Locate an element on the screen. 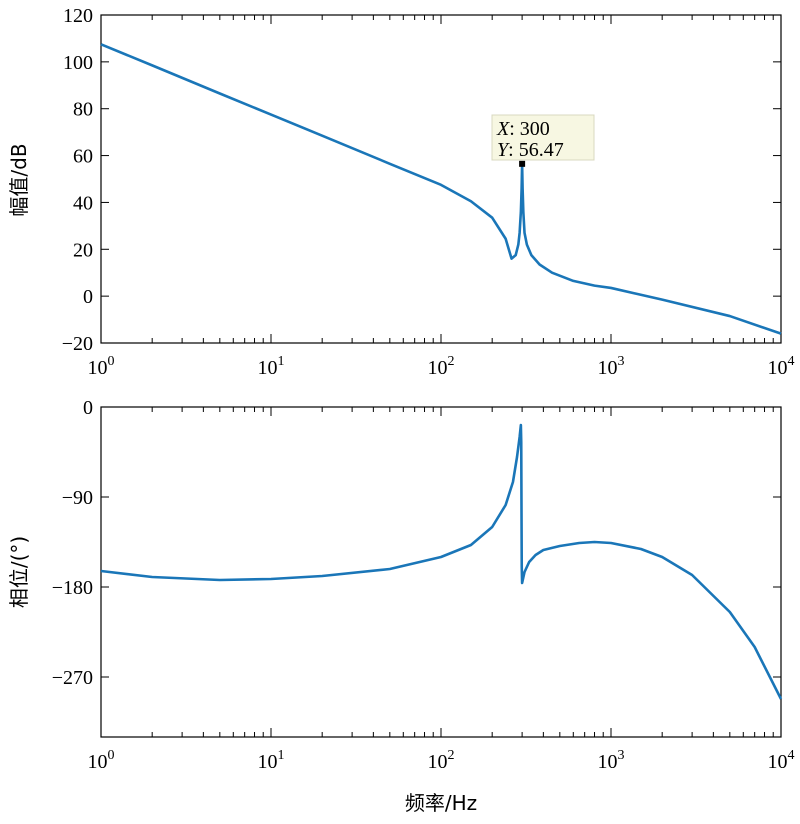 The image size is (800, 824). datatip-marker is located at coordinates (522, 163).